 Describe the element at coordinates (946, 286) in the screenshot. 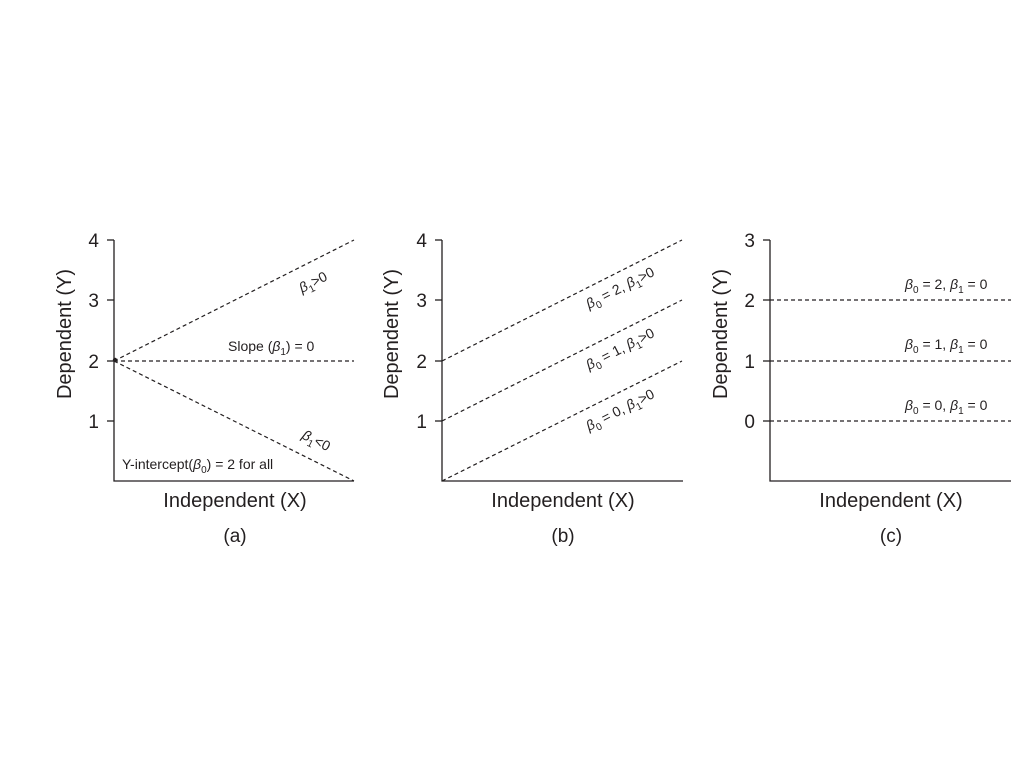

I see `panel-c-label-intercept-2: β0 = 2, β1 = 0` at that location.